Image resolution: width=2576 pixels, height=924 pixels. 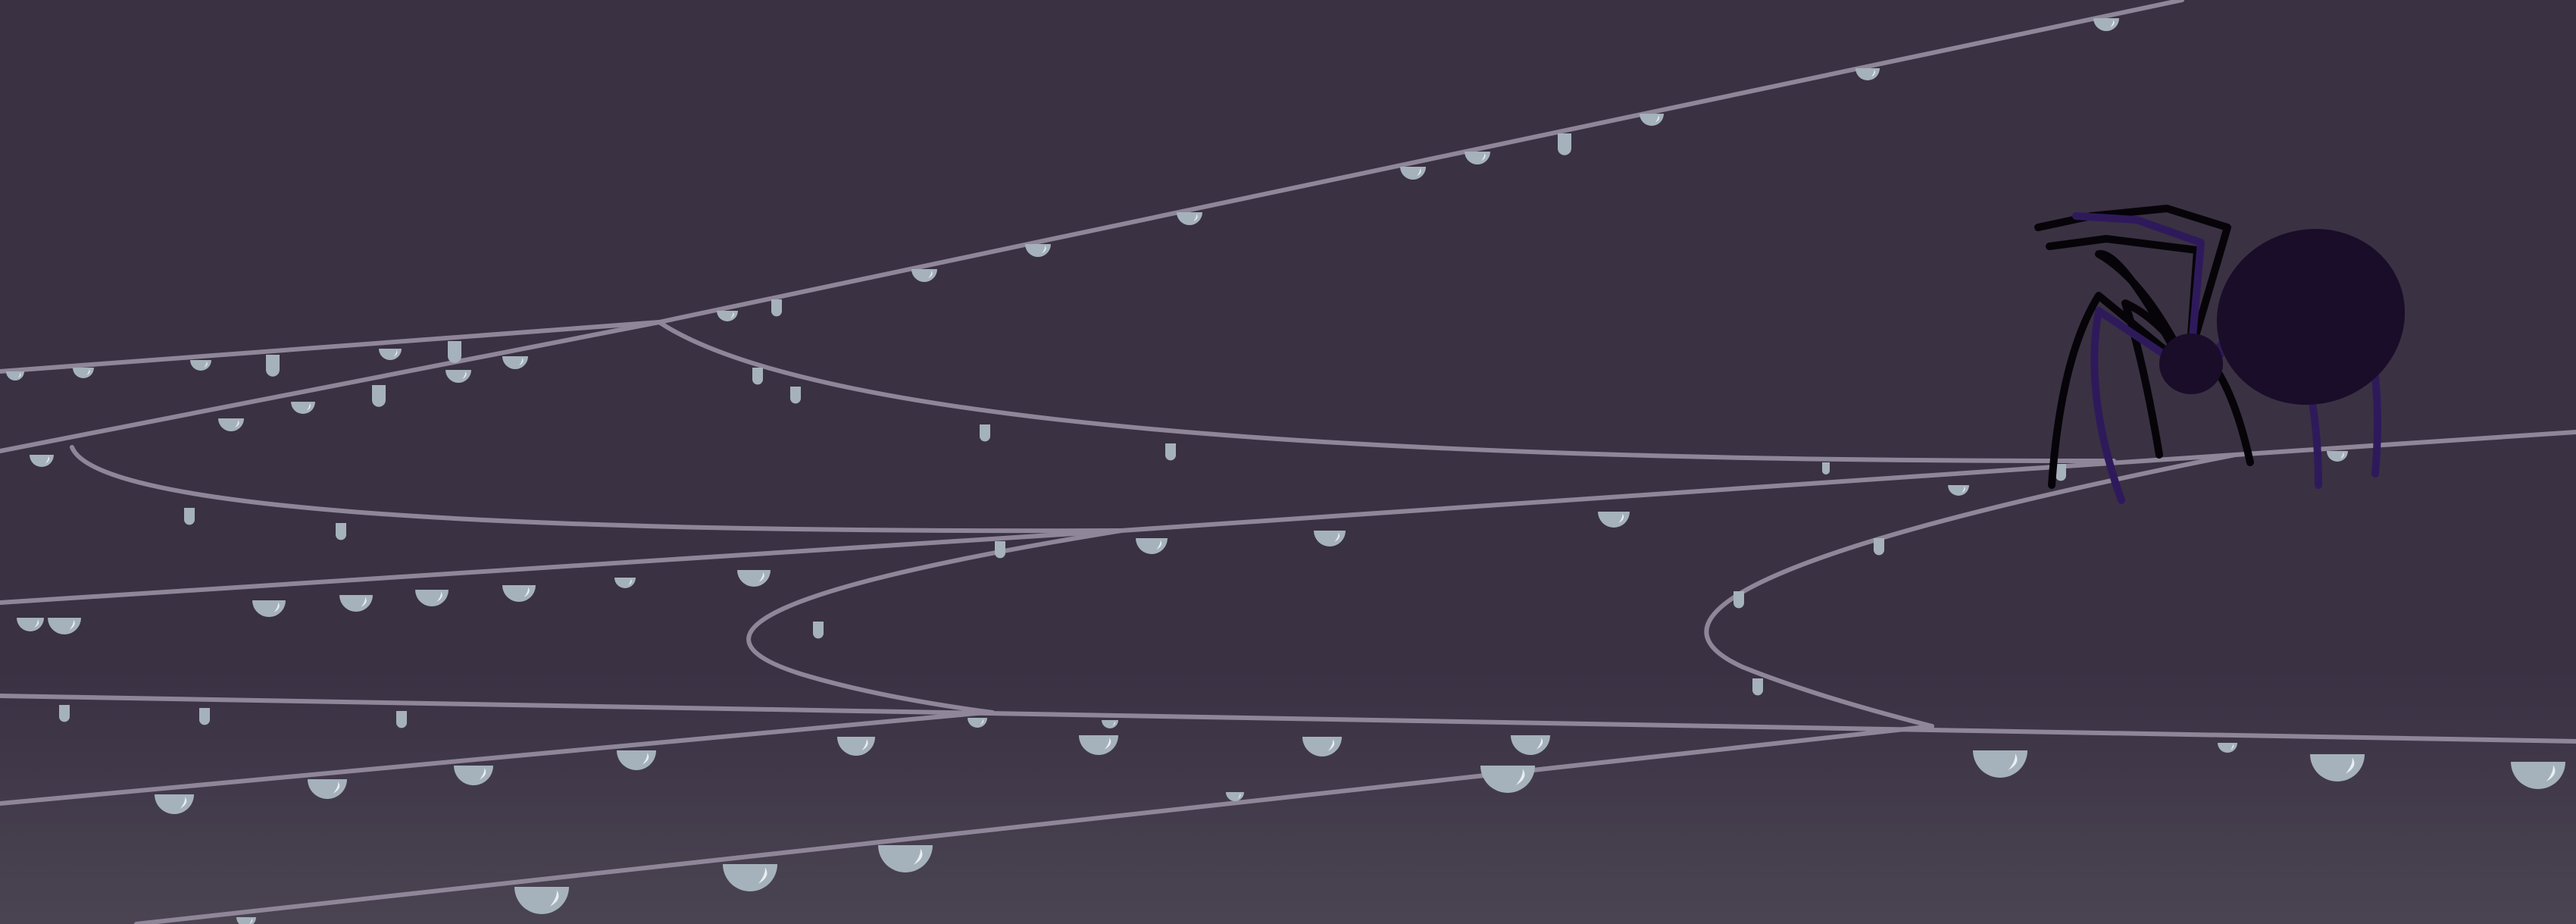 I want to click on web-strand-sag-right, so click(x=1386, y=392).